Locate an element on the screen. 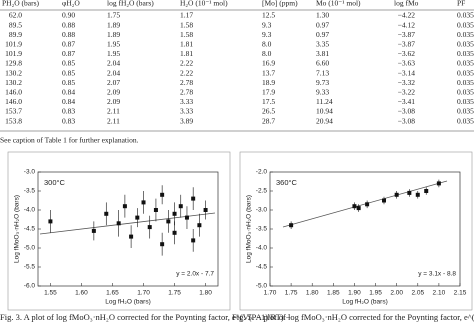 Image resolution: width=474 pixels, height=323 pixels. table-cell: −3.87 is located at coordinates (407, 44).